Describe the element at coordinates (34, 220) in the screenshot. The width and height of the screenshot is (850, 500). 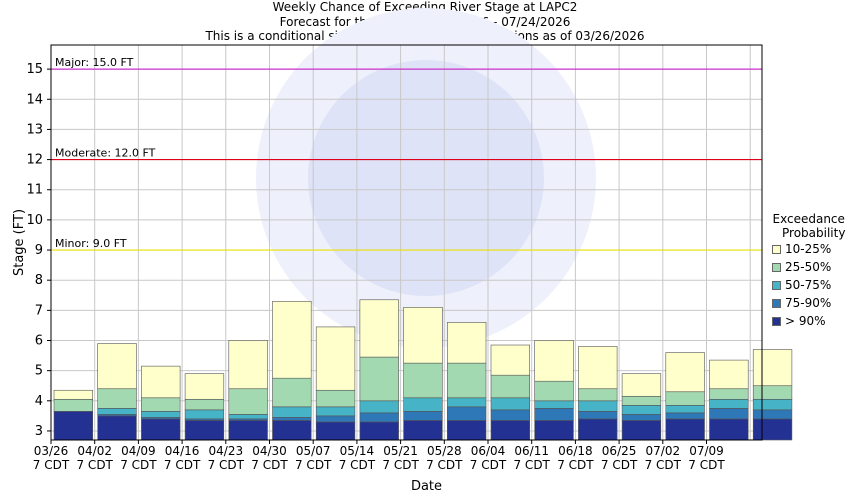
I see `y-tick-label: 10` at that location.